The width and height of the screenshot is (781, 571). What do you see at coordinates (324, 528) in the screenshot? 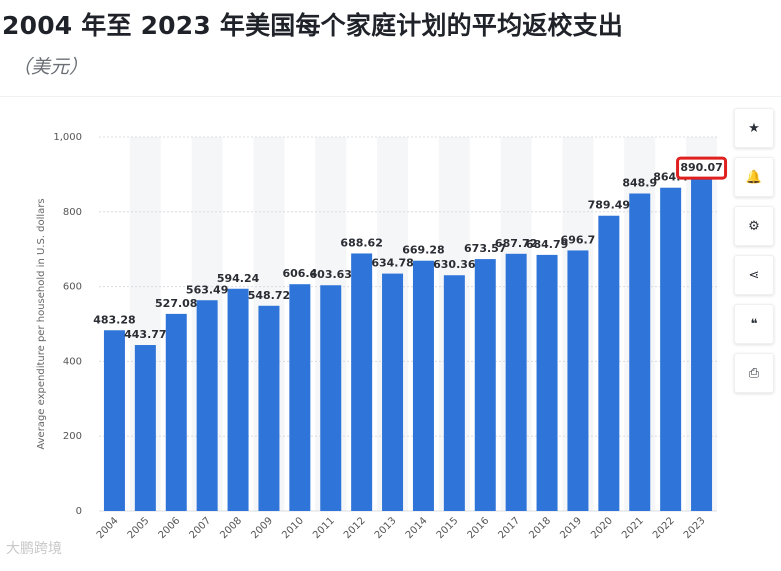
I see `x-tick-label: 2011` at bounding box center [324, 528].